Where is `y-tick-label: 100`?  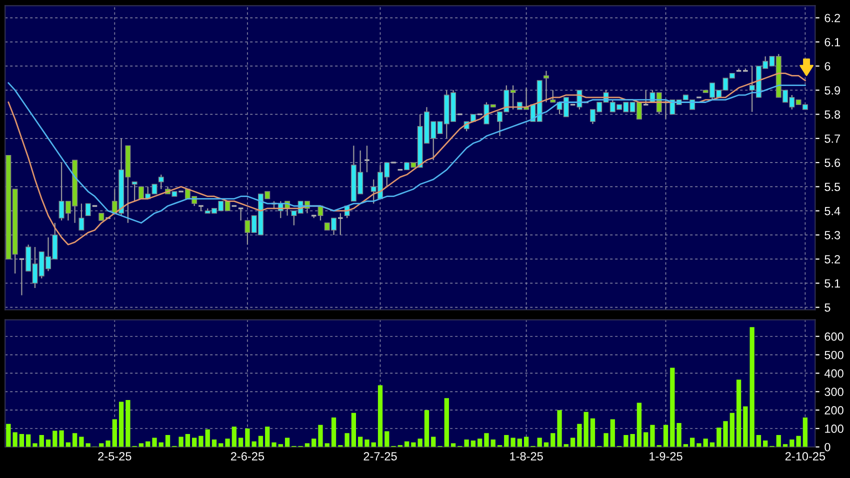 y-tick-label: 100 is located at coordinates (834, 428).